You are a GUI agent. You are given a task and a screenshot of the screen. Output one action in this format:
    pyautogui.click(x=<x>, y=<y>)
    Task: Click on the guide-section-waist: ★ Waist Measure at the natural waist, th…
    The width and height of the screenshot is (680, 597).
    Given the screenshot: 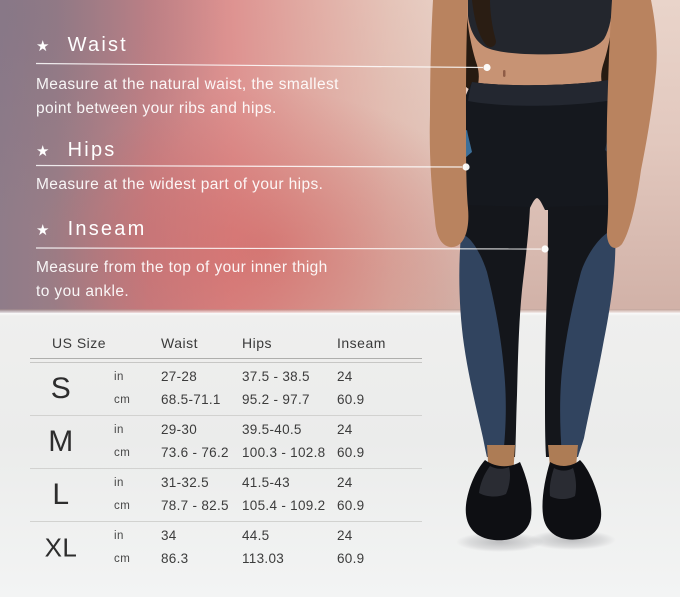 What is the action you would take?
    pyautogui.click(x=187, y=75)
    